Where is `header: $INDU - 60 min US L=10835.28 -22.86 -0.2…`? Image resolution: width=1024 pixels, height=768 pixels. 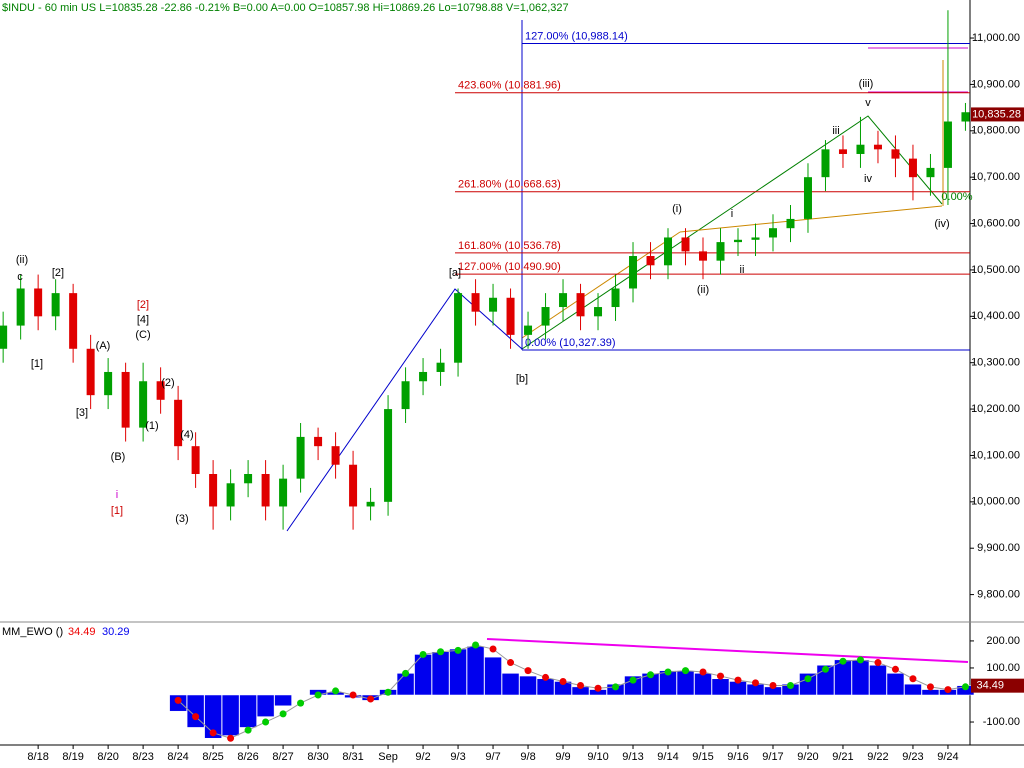
header: $INDU - 60 min US L=10835.28 -22.86 -0.2… is located at coordinates (285, 8).